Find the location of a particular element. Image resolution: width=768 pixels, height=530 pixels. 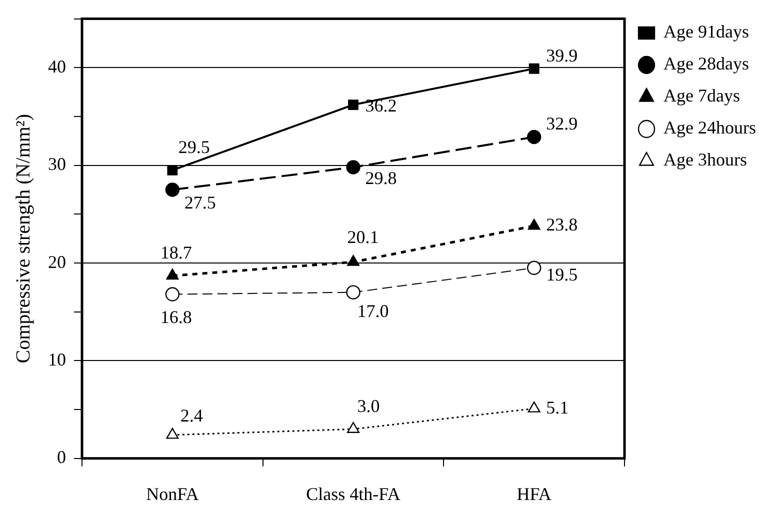

legend-label: Age 28days is located at coordinates (706, 64).